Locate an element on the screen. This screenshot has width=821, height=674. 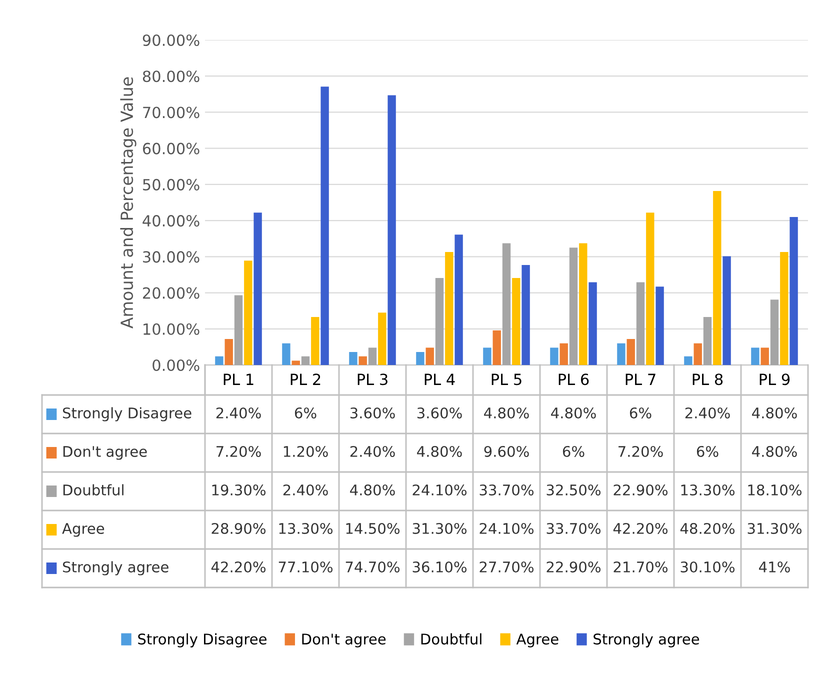
data-label: 77.10% is located at coordinates (305, 566).